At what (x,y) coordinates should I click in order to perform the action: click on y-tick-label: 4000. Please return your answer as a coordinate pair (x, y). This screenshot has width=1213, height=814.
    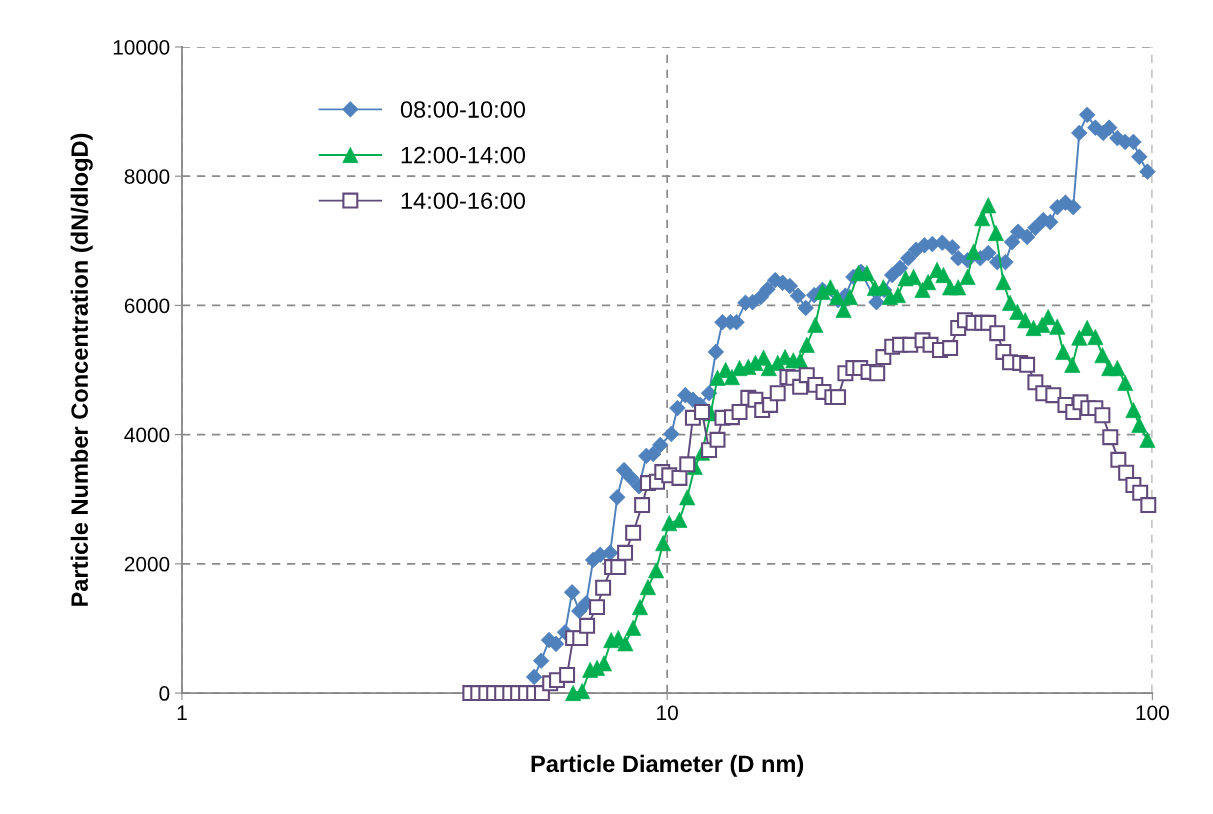
    Looking at the image, I should click on (147, 435).